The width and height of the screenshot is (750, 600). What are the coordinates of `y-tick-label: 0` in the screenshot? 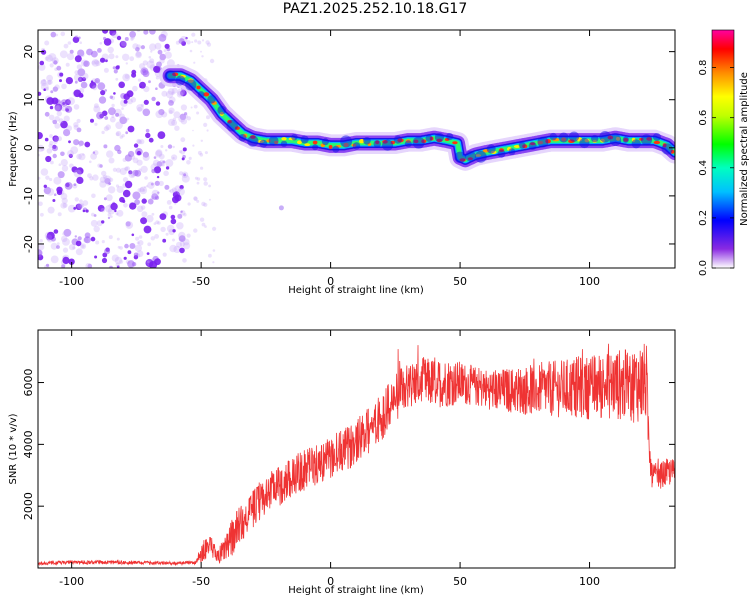 It's located at (28, 147).